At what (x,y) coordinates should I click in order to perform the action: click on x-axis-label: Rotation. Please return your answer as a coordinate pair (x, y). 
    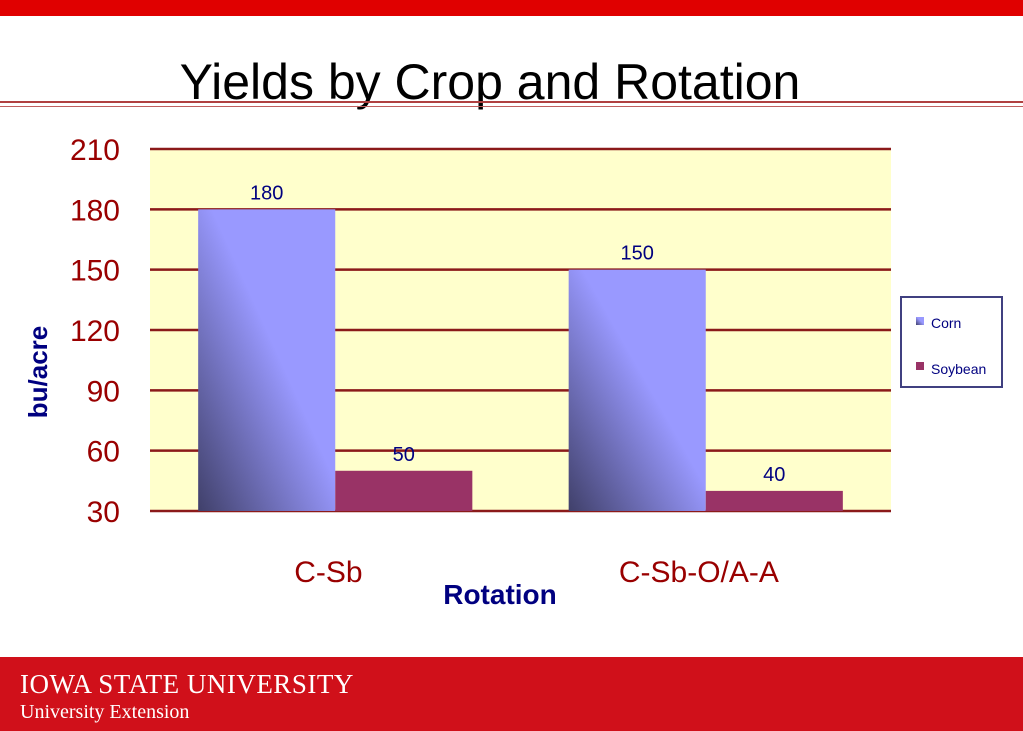
    Looking at the image, I should click on (500, 594).